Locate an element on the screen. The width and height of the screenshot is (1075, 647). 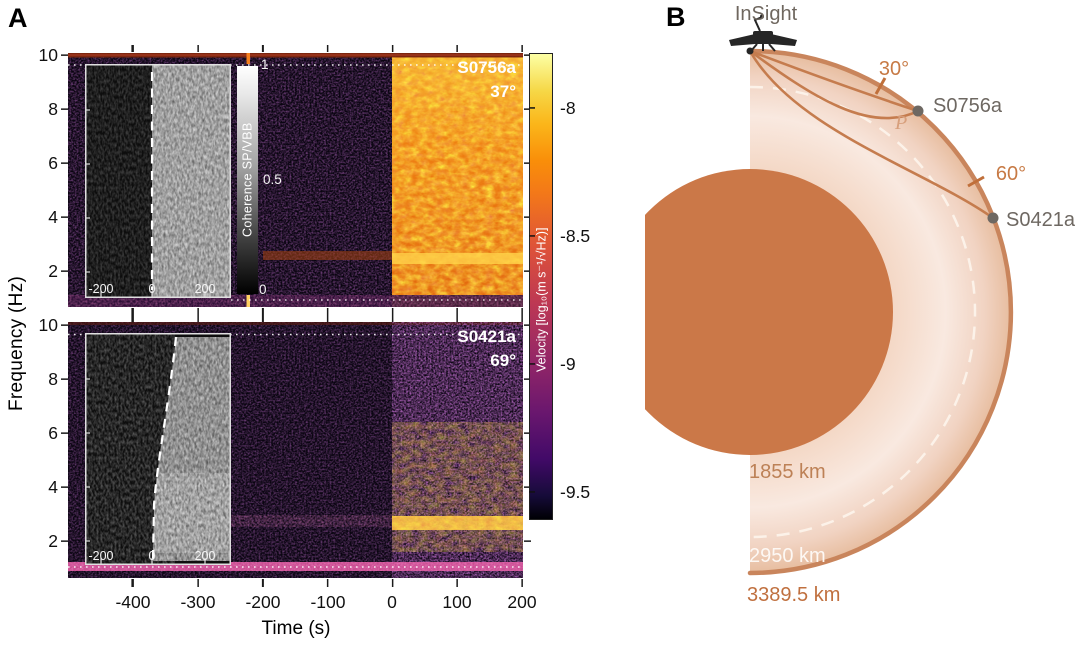
time-tick: 0 is located at coordinates (392, 602).